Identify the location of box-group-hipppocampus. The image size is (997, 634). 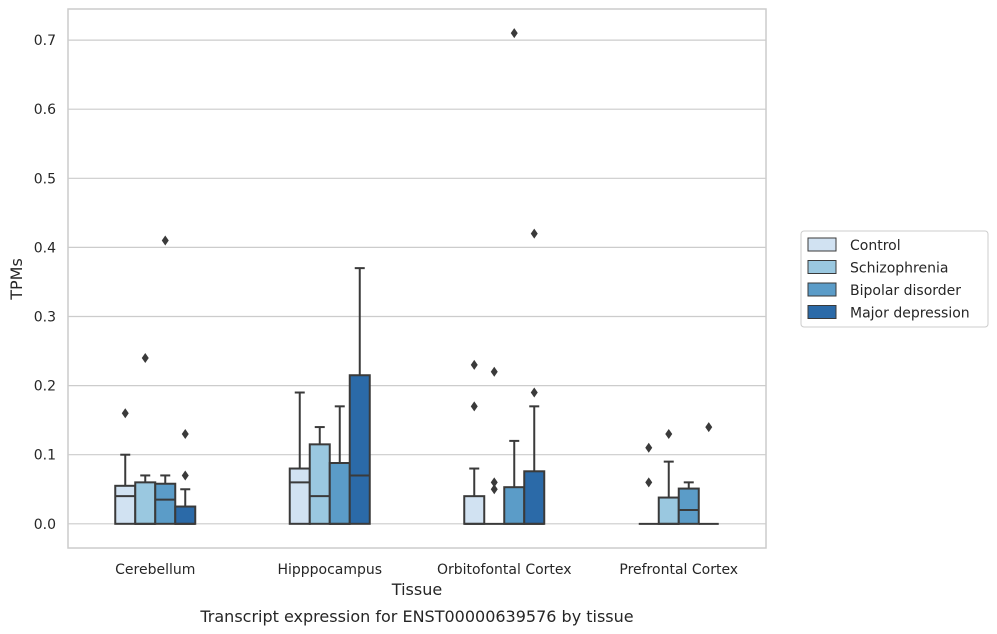
(329, 396).